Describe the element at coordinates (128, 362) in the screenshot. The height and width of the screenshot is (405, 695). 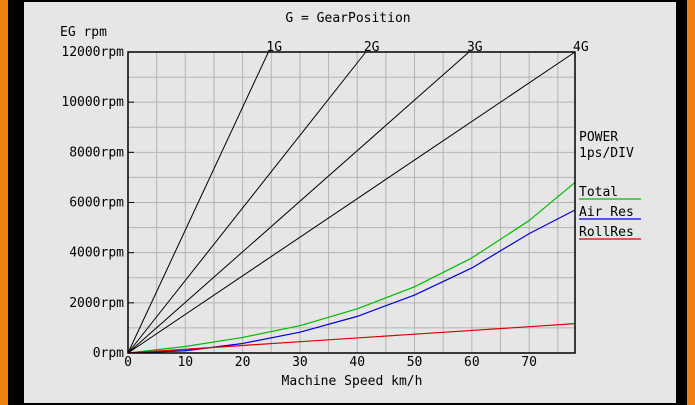
I see `x-tick-label: 0` at that location.